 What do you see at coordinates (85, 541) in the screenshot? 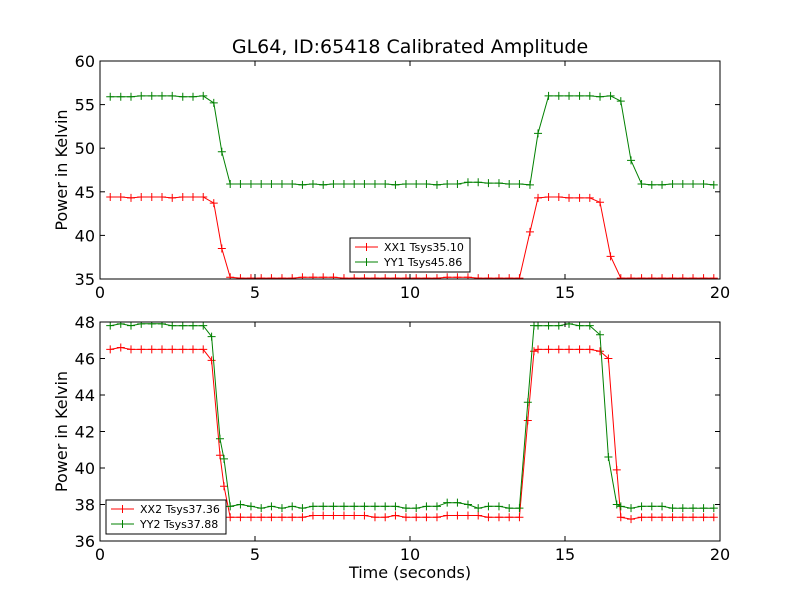
I see `y-tick-label: 36` at bounding box center [85, 541].